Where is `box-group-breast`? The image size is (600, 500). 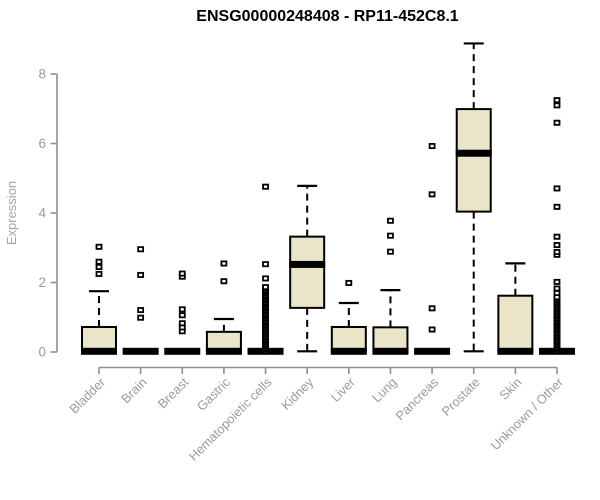 box-group-breast is located at coordinates (182, 312).